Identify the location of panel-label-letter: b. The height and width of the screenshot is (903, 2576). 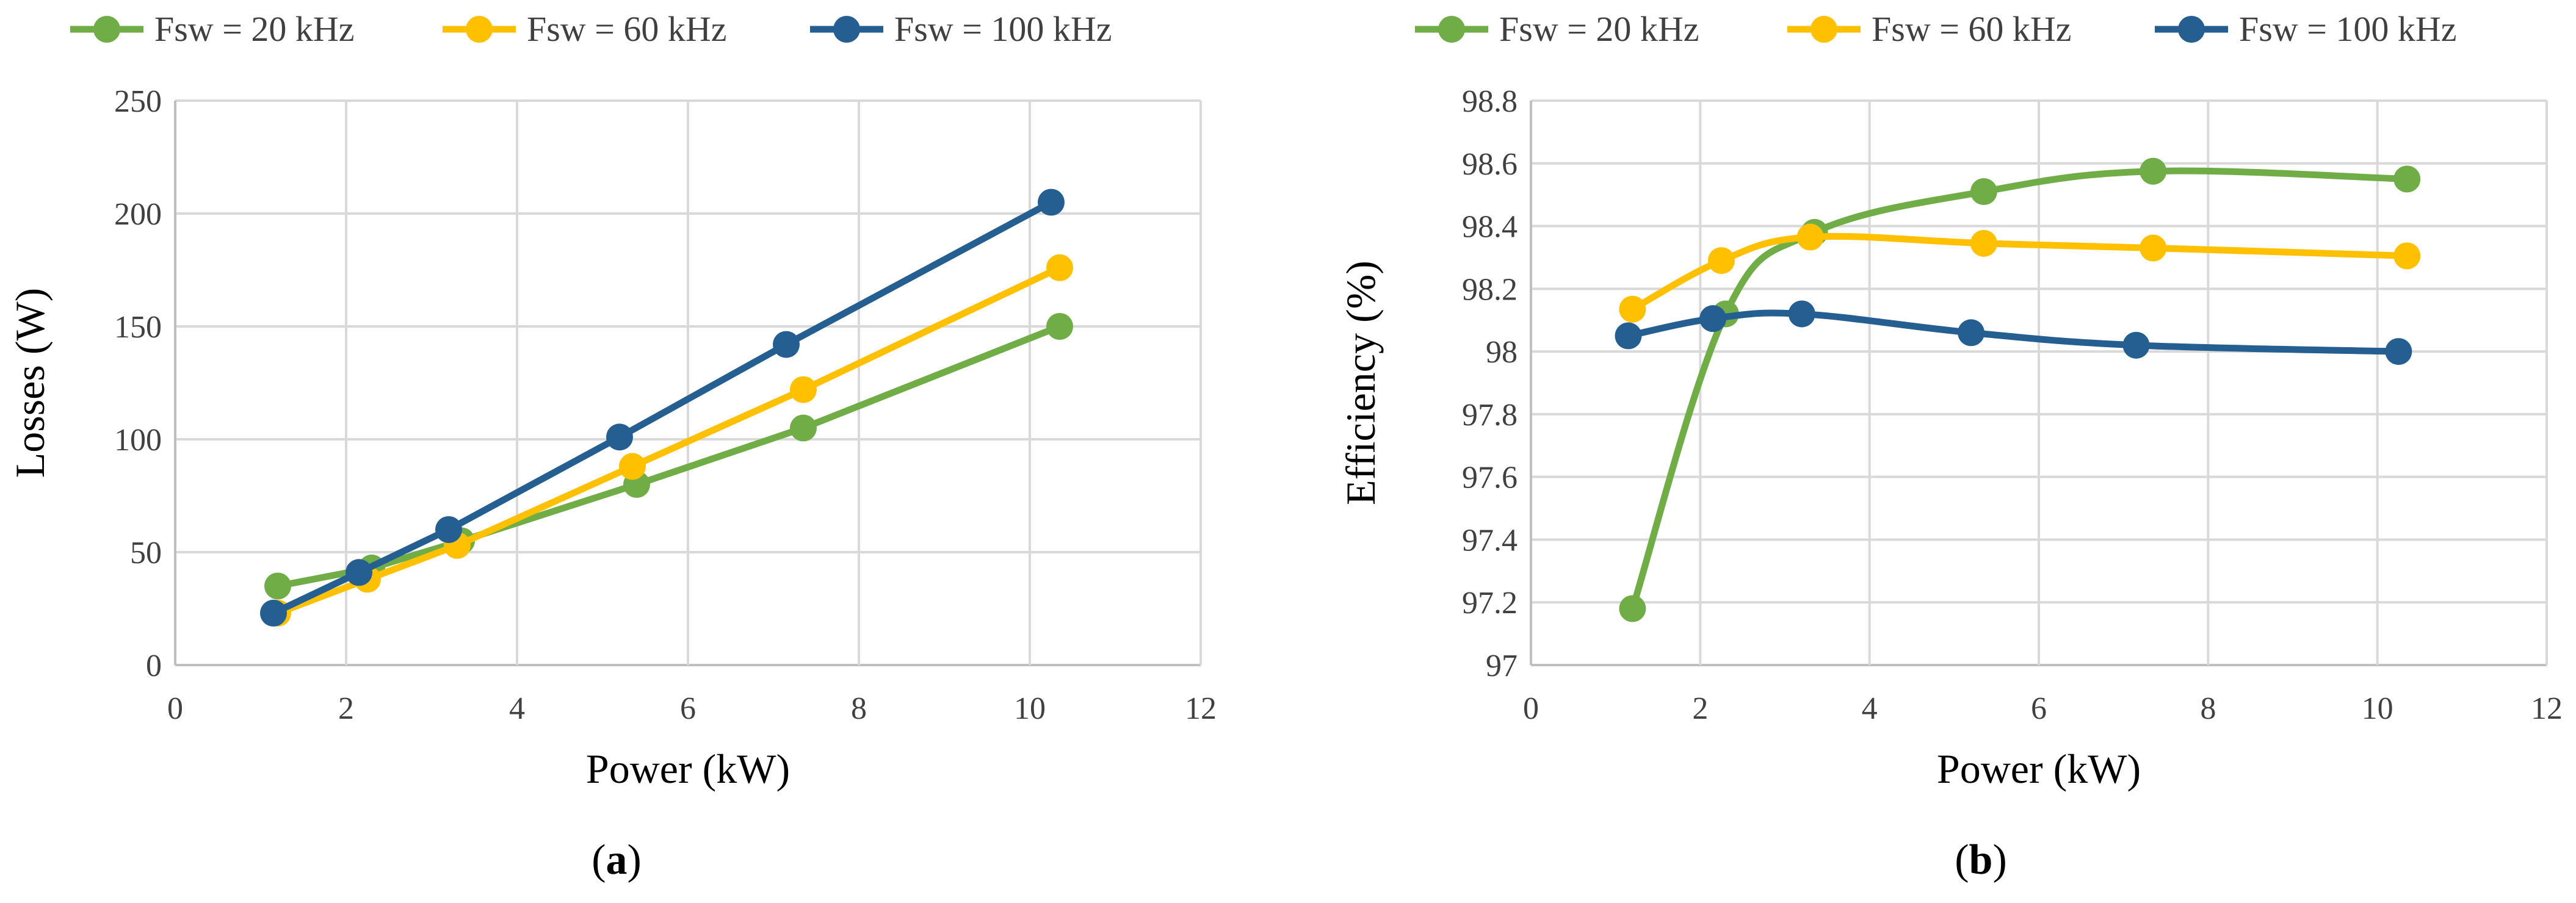
(1981, 859).